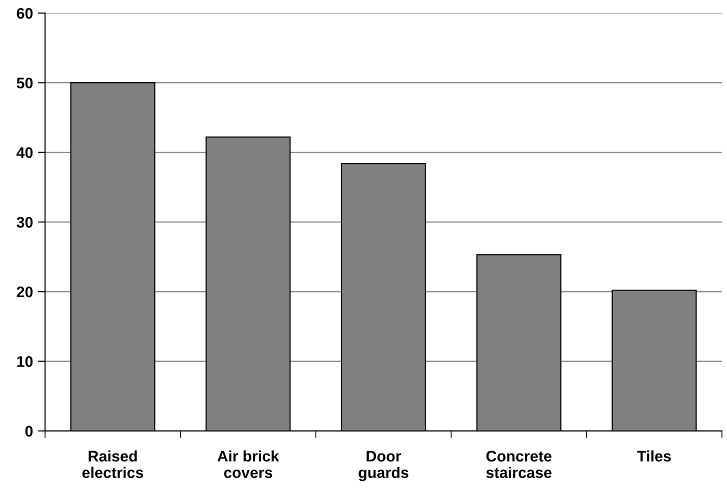  I want to click on x-tick-label: Raised electrics, so click(113, 464).